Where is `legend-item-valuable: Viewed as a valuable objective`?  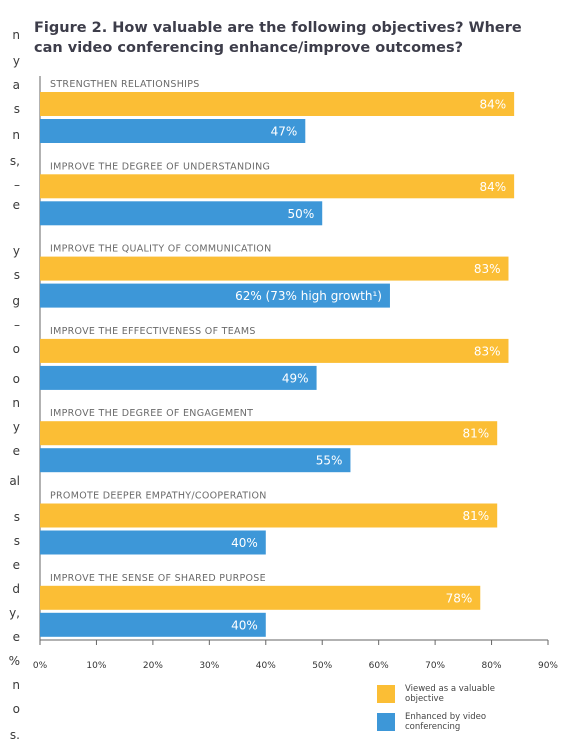
legend-item-valuable: Viewed as a valuable objective is located at coordinates (472, 695).